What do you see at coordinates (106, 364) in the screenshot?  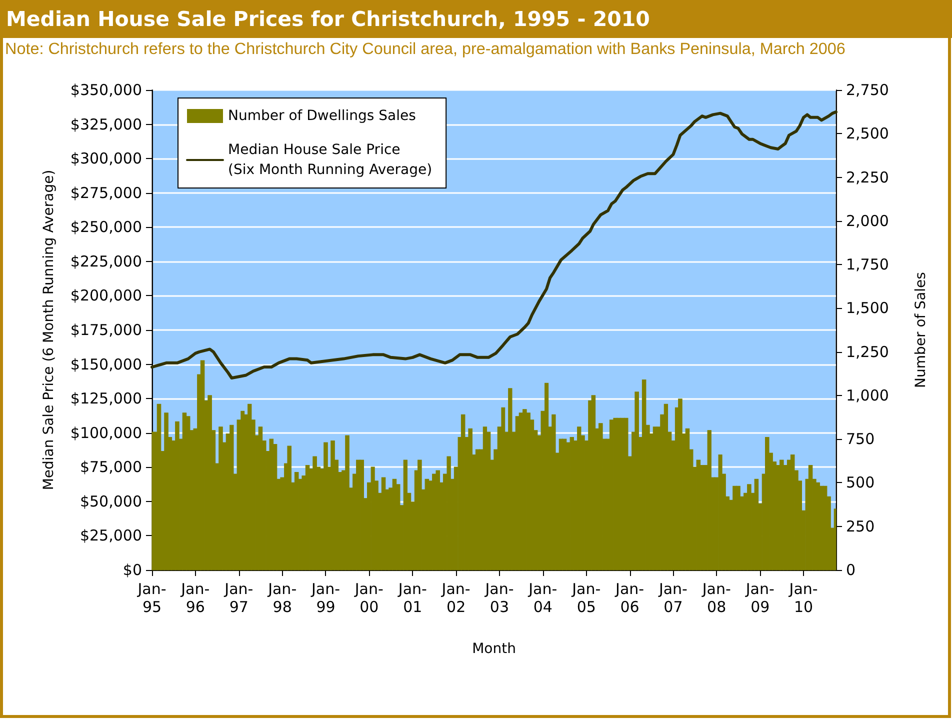 I see `y-tick-label: $150,000` at bounding box center [106, 364].